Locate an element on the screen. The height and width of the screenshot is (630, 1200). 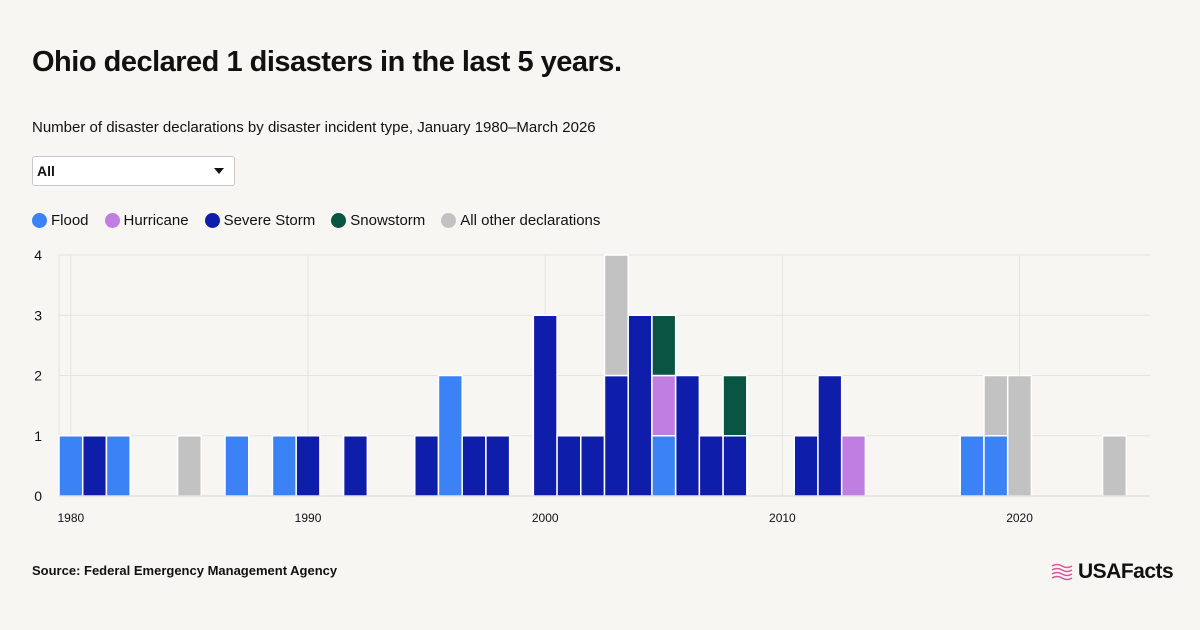
x-tick-label: 2000 is located at coordinates (545, 518).